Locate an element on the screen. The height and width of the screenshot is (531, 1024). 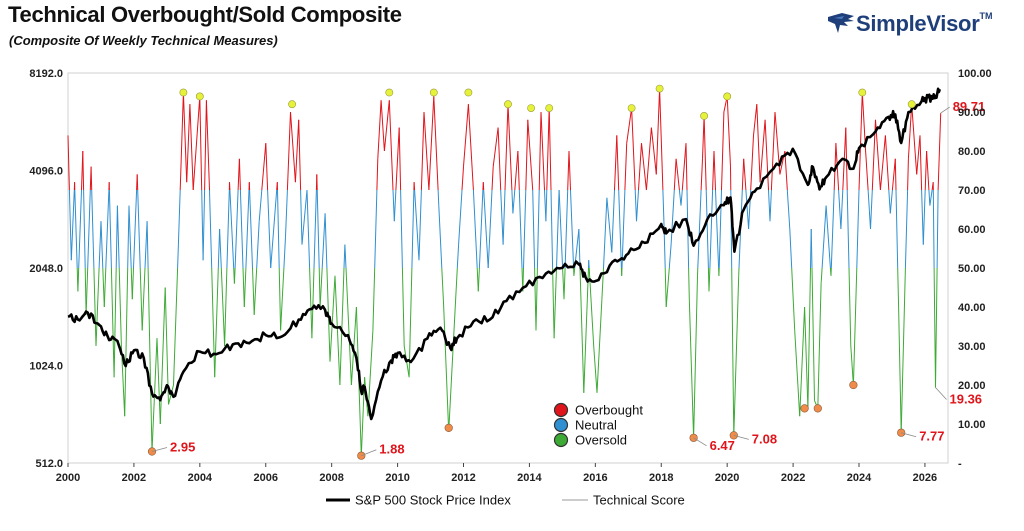
x-tick-label: 2012 is located at coordinates (463, 478).